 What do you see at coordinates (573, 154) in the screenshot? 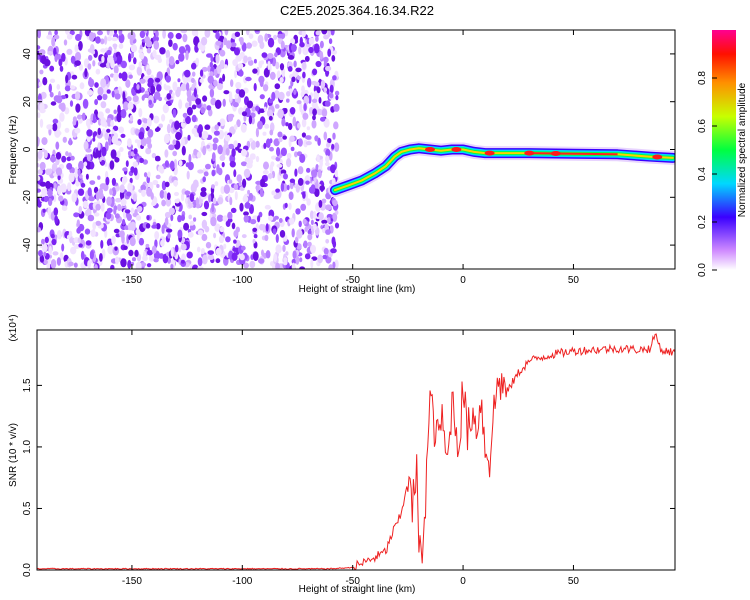
I see `signal-track-core` at bounding box center [573, 154].